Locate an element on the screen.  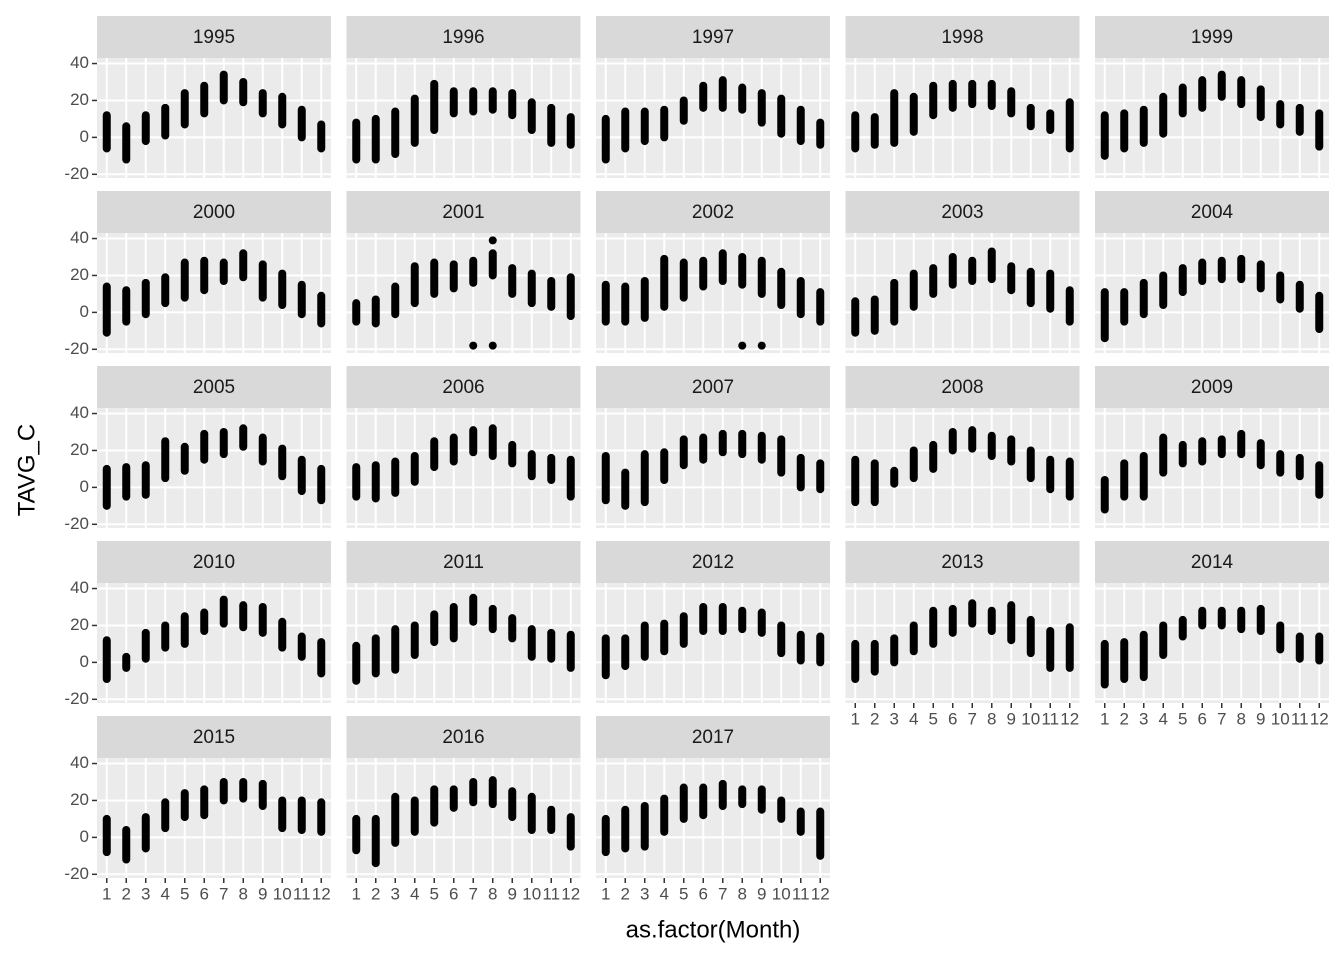
strip-label: 2008 is located at coordinates (962, 387).